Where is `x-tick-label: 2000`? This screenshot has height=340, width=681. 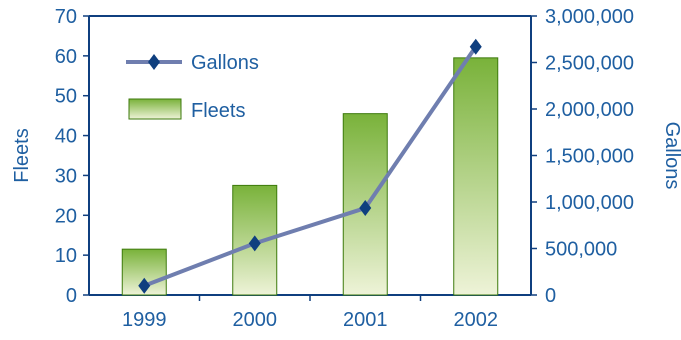
x-tick-label: 2000 is located at coordinates (255, 320).